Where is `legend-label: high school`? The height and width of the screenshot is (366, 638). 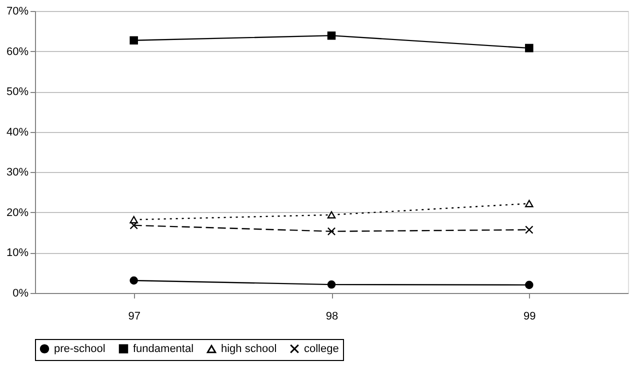 legend-label: high school is located at coordinates (249, 349).